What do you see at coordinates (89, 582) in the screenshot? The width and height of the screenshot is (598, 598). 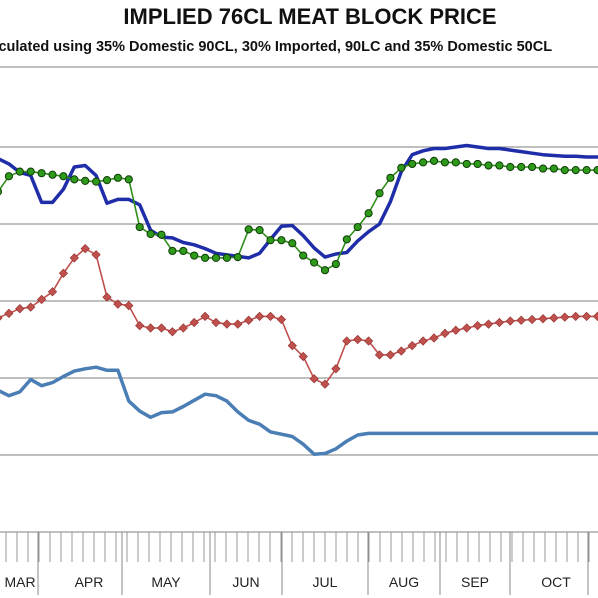 I see `x-tick-label: APR` at bounding box center [89, 582].